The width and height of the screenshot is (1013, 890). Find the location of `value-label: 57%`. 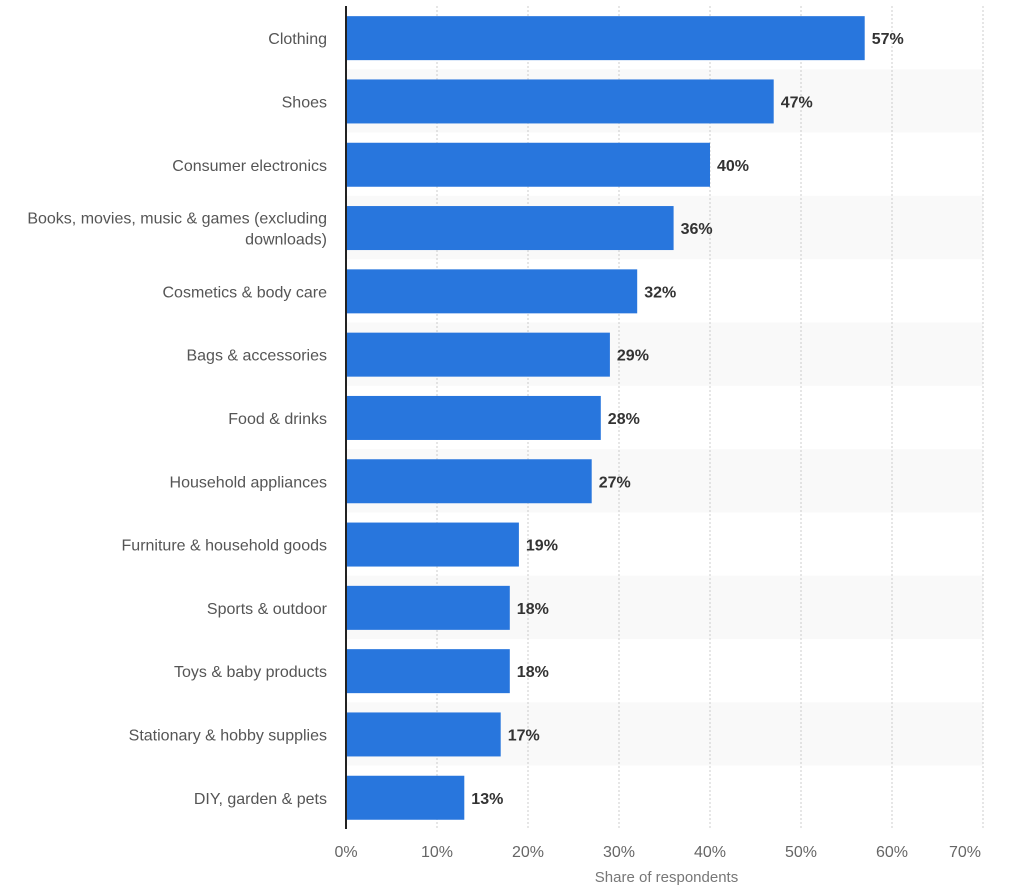

value-label: 57% is located at coordinates (888, 39).